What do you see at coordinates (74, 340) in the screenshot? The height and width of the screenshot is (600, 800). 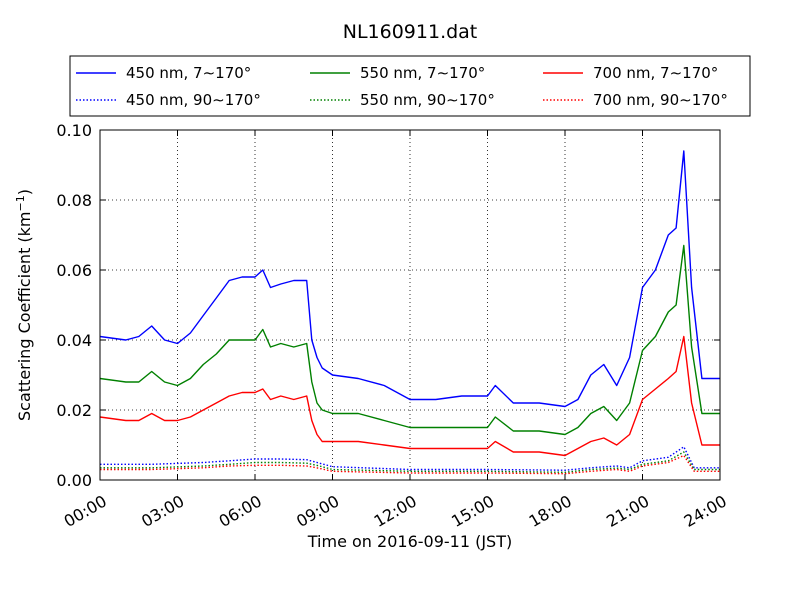 I see `y-tick-label: 0.04` at bounding box center [74, 340].